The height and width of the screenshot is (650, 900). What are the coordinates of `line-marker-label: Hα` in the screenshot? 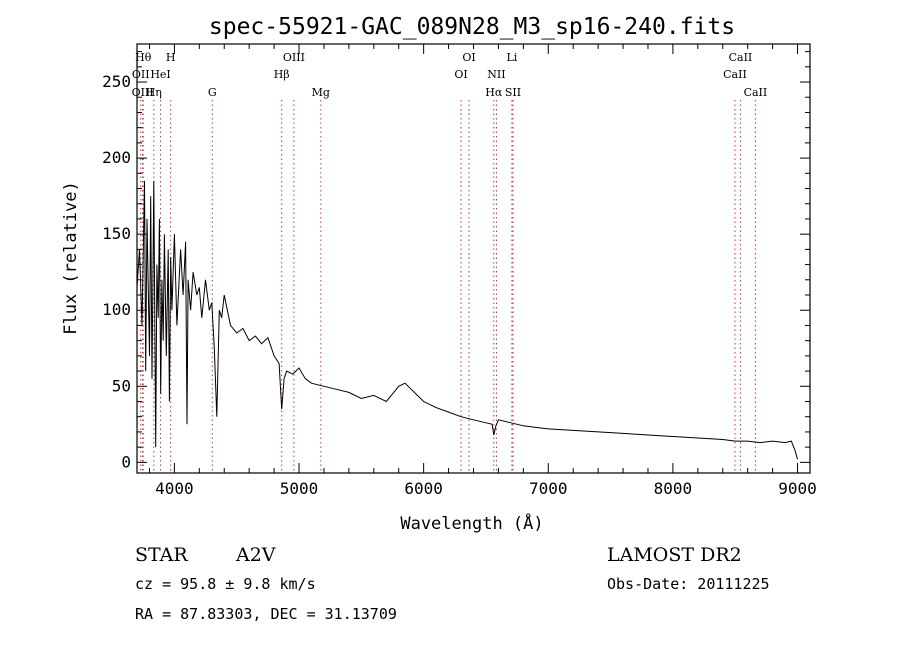 It's located at (494, 92).